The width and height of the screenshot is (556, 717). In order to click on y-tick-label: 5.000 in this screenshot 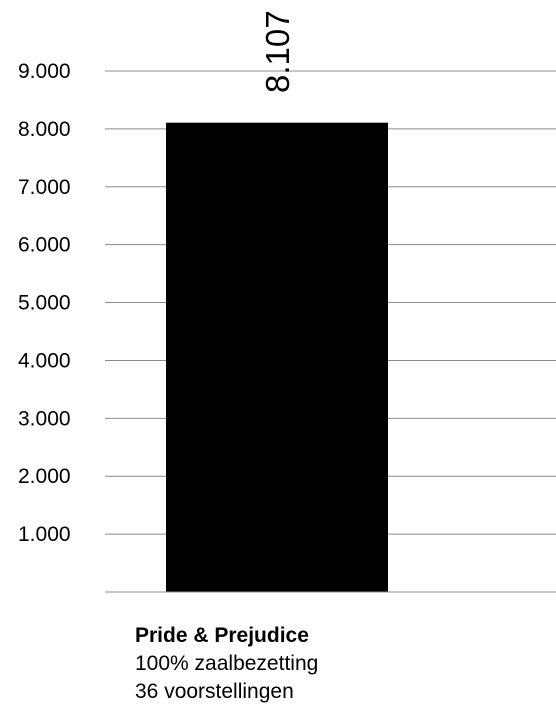, I will do `click(44, 303)`.